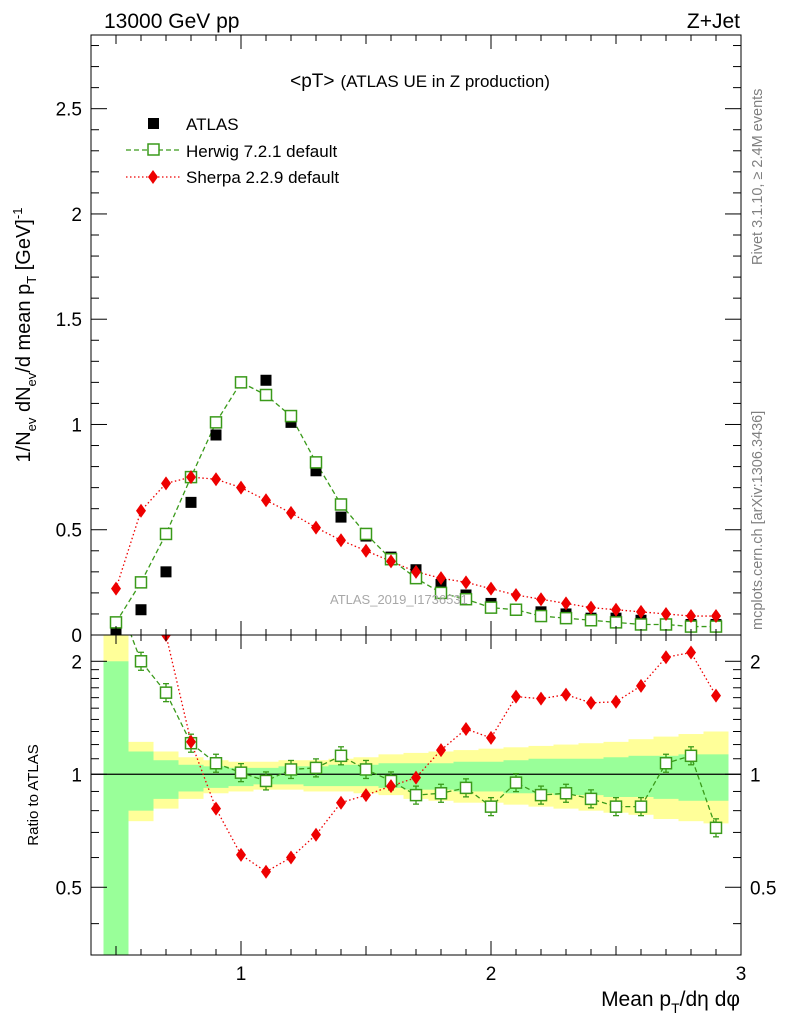 The image size is (786, 1024). I want to click on y-tick-label-ratio-right: 2, so click(755, 662).